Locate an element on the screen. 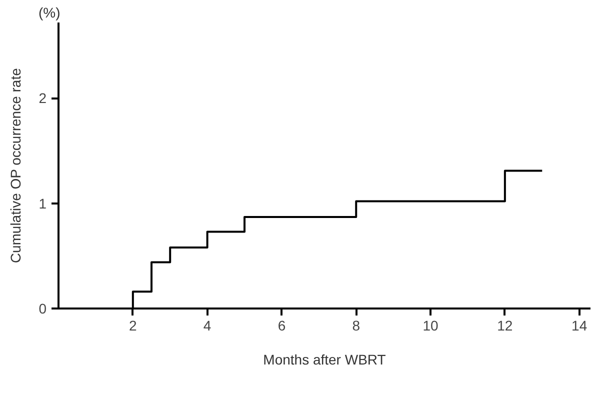 The width and height of the screenshot is (598, 405). x-axis-title: Months after WBRT is located at coordinates (324, 360).